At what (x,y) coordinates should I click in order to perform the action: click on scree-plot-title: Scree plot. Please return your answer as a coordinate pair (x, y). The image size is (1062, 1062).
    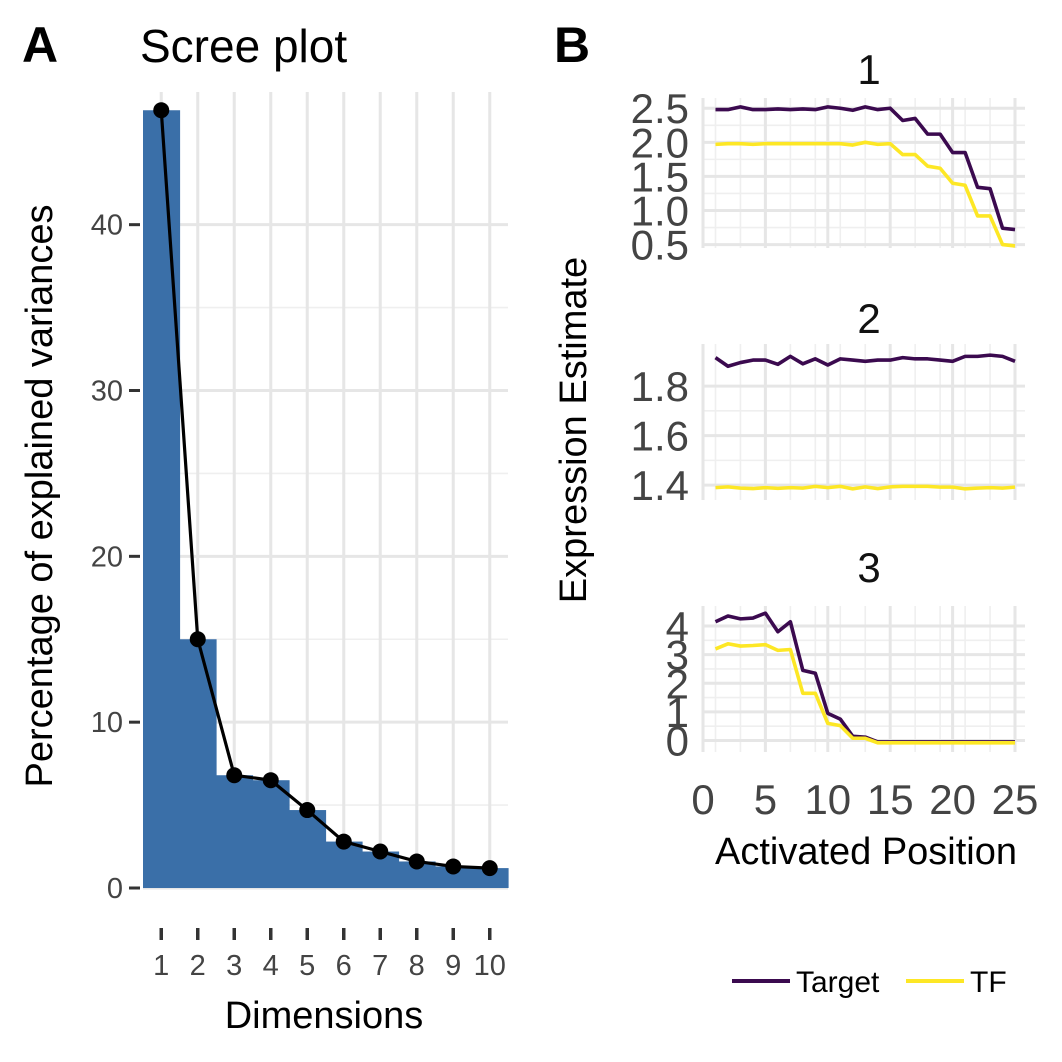
    Looking at the image, I should click on (243, 46).